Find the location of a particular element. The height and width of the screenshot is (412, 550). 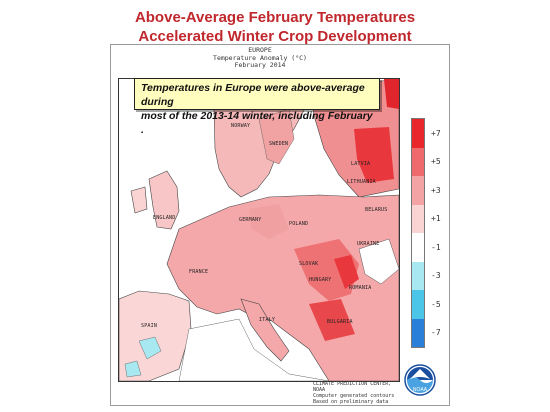

label-sweden: SWEDEN is located at coordinates (279, 144).